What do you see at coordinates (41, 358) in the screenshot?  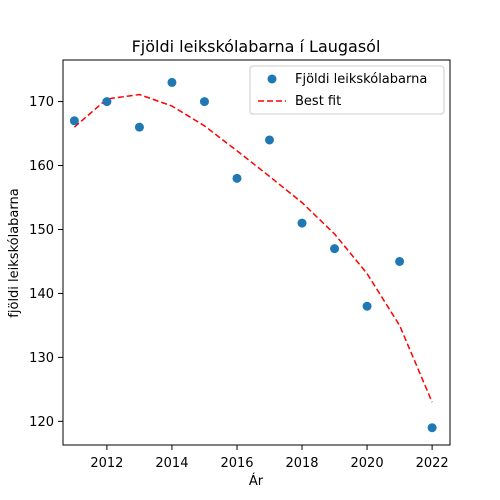 I see `y-tick-label: 130` at bounding box center [41, 358].